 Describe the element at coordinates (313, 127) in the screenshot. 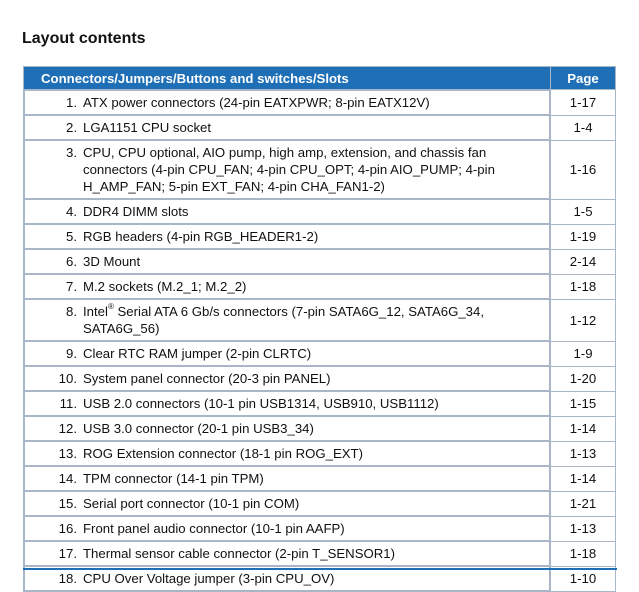

I see `row-text: LGA1151 CPU socket` at that location.